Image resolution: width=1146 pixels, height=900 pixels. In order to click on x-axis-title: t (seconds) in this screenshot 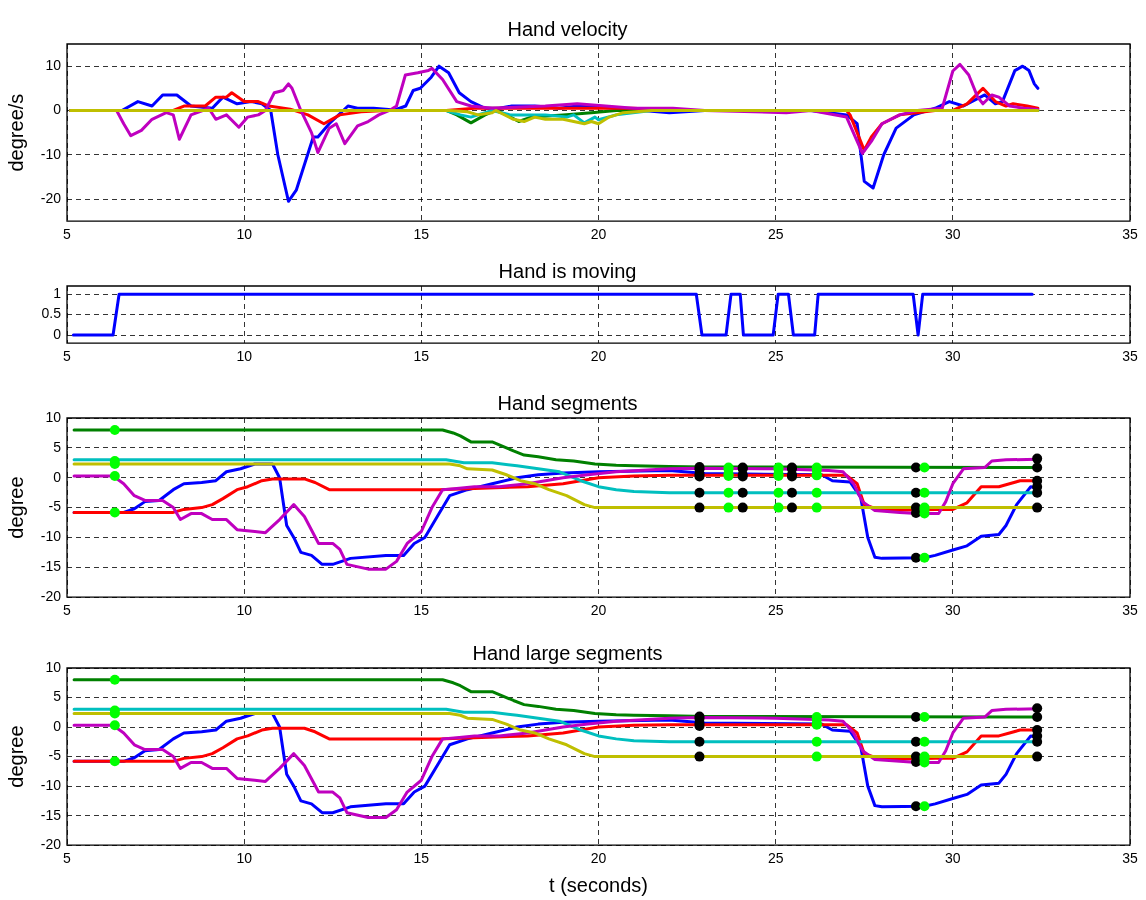, I will do `click(598, 884)`.